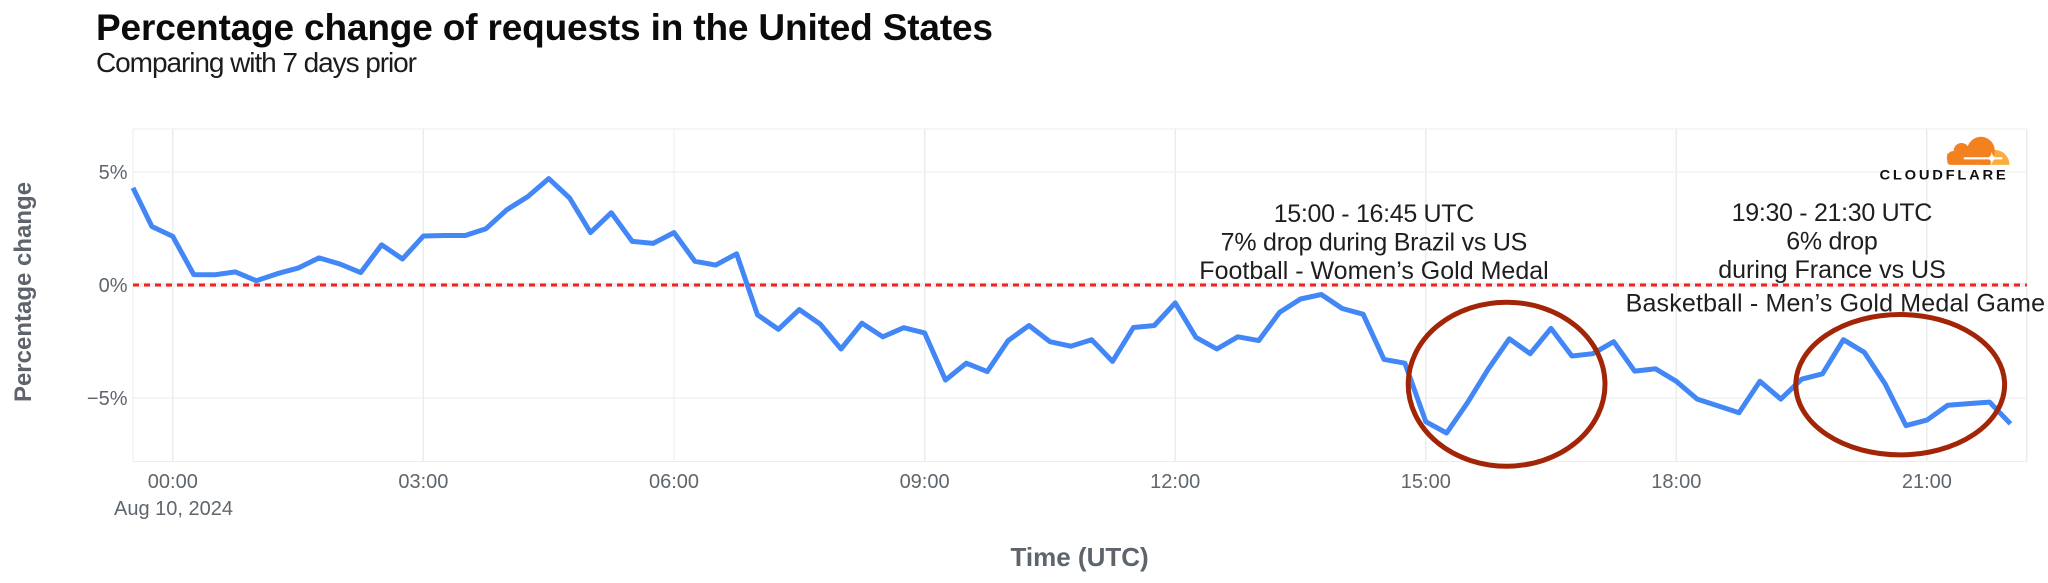 The width and height of the screenshot is (2048, 583). What do you see at coordinates (1835, 304) in the screenshot?
I see `svg-text:Basketball - Men’s Gold Medal: Basketball - Men’s Gold Medal Game` at bounding box center [1835, 304].